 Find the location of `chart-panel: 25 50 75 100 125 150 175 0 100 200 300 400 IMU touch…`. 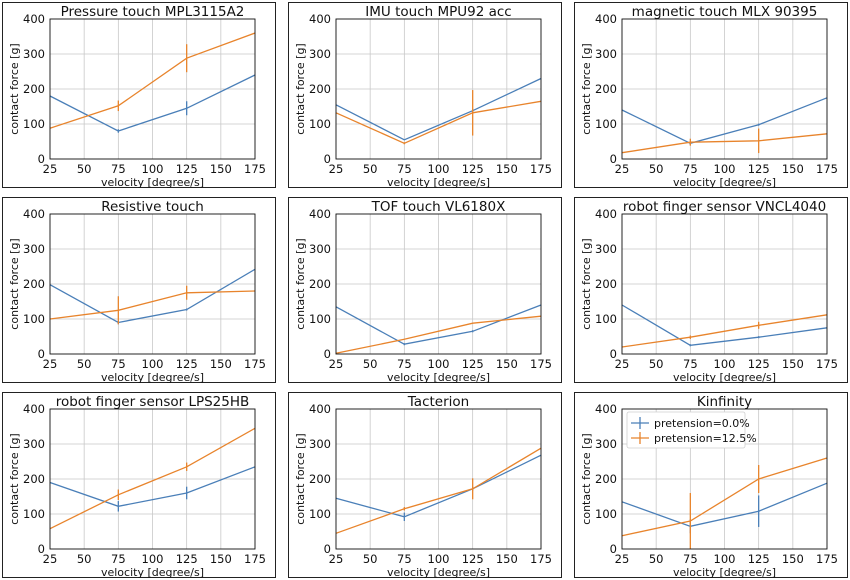

chart-panel: 25 50 75 100 125 150 175 0 100 200 300 400 IMU touch… is located at coordinates (425, 95).